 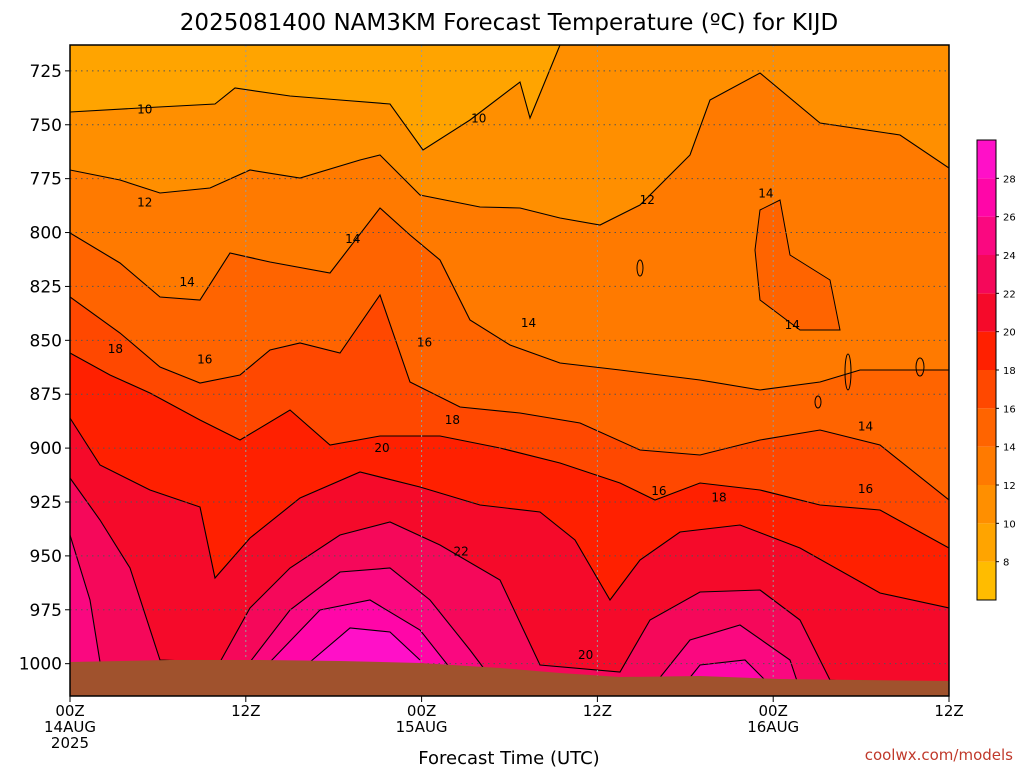 I want to click on y-tick-label: 825, so click(x=46, y=287).